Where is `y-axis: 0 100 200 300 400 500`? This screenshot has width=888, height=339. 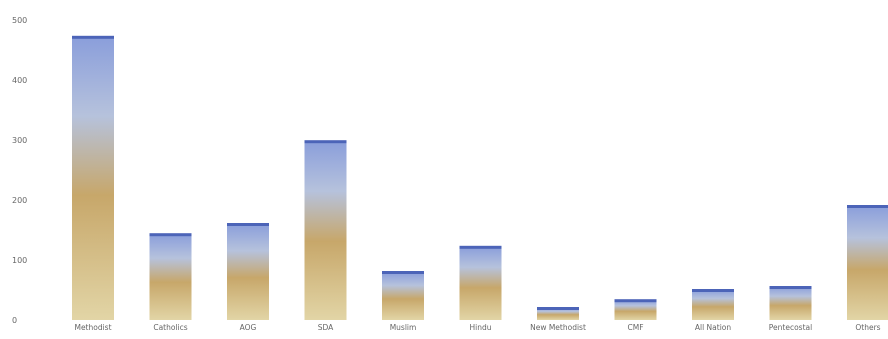
y-axis: 0 100 200 300 400 500 is located at coordinates (19, 170).